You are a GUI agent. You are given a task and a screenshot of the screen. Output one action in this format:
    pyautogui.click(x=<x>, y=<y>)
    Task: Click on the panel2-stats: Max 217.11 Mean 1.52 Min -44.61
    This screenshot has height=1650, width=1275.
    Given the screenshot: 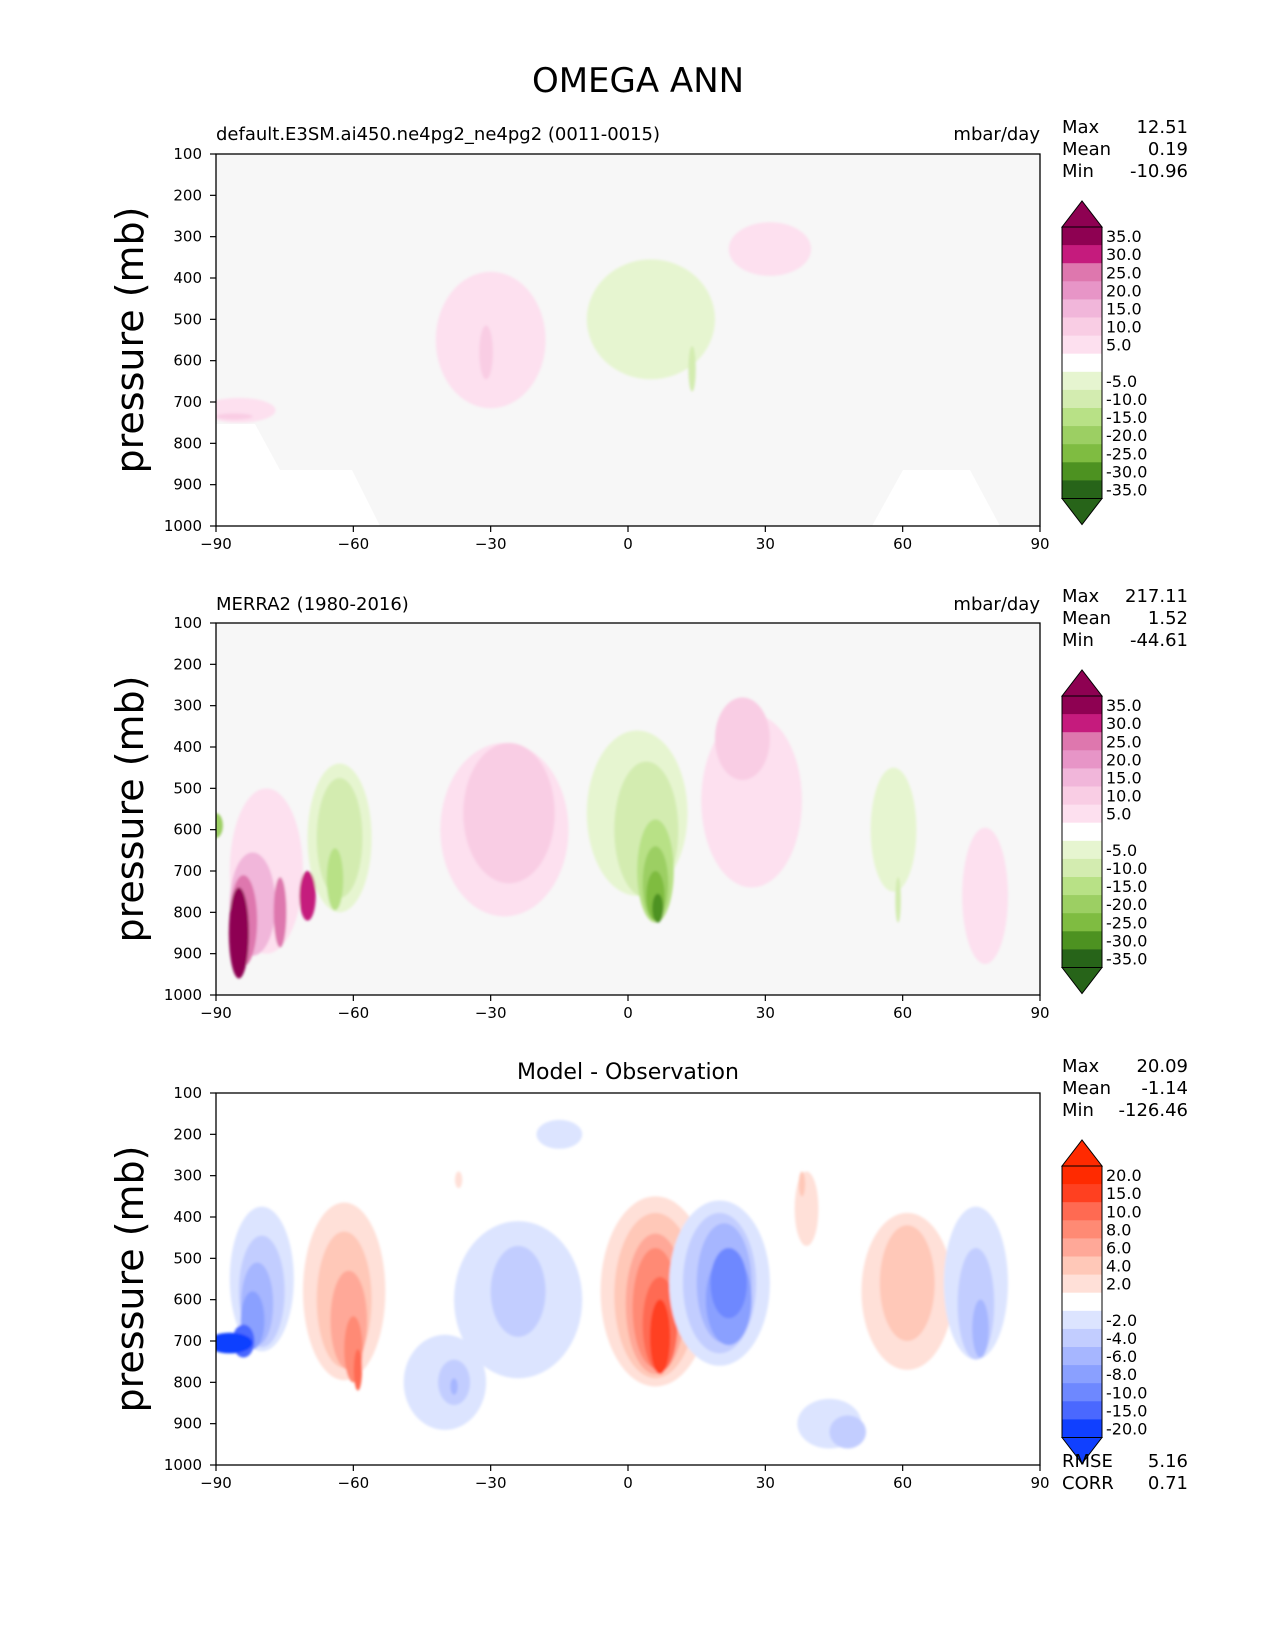 What is the action you would take?
    pyautogui.click(x=1125, y=618)
    